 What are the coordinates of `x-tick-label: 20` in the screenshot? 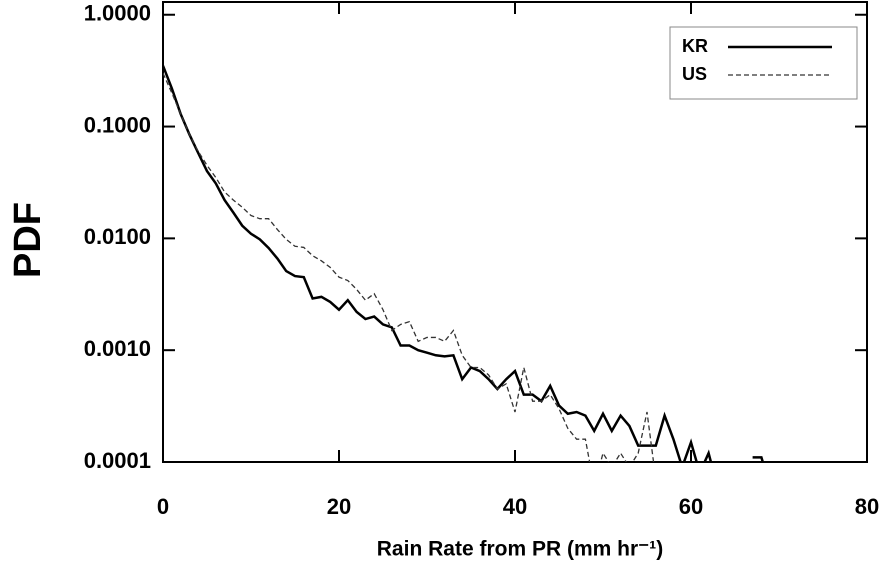 It's located at (339, 506).